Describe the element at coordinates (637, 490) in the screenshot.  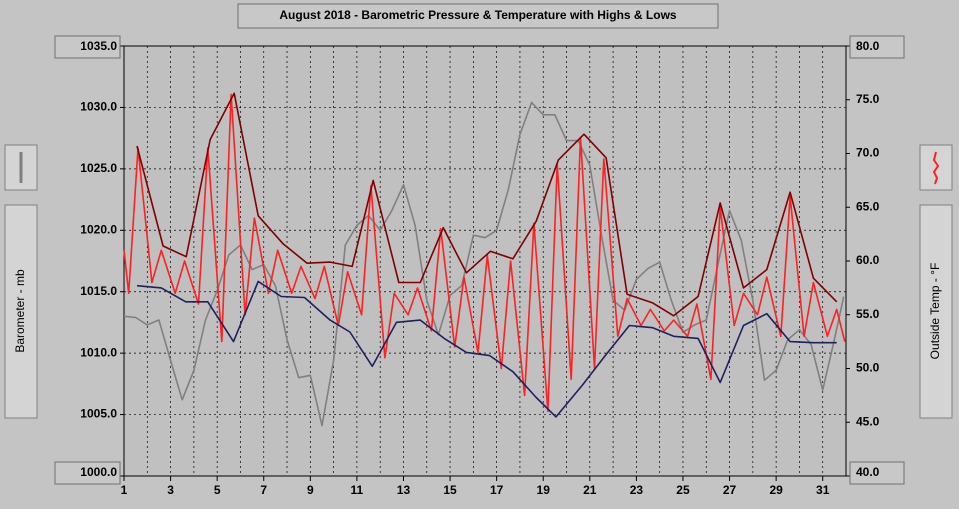
I see `x-tick-label: 23` at that location.